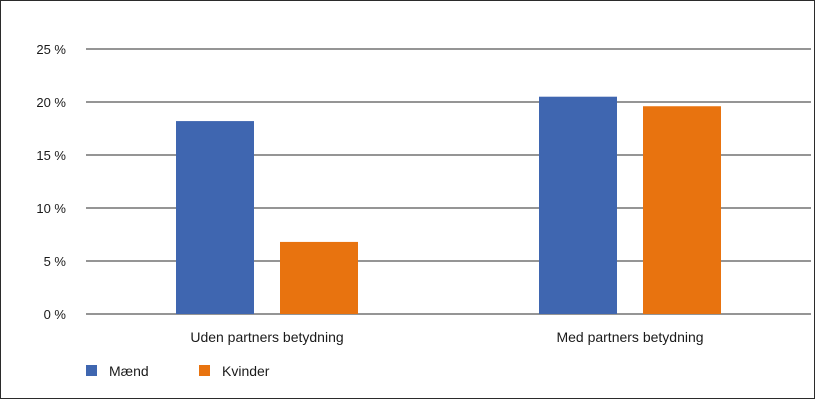  What do you see at coordinates (51, 208) in the screenshot?
I see `y-tick-label: 10 %` at bounding box center [51, 208].